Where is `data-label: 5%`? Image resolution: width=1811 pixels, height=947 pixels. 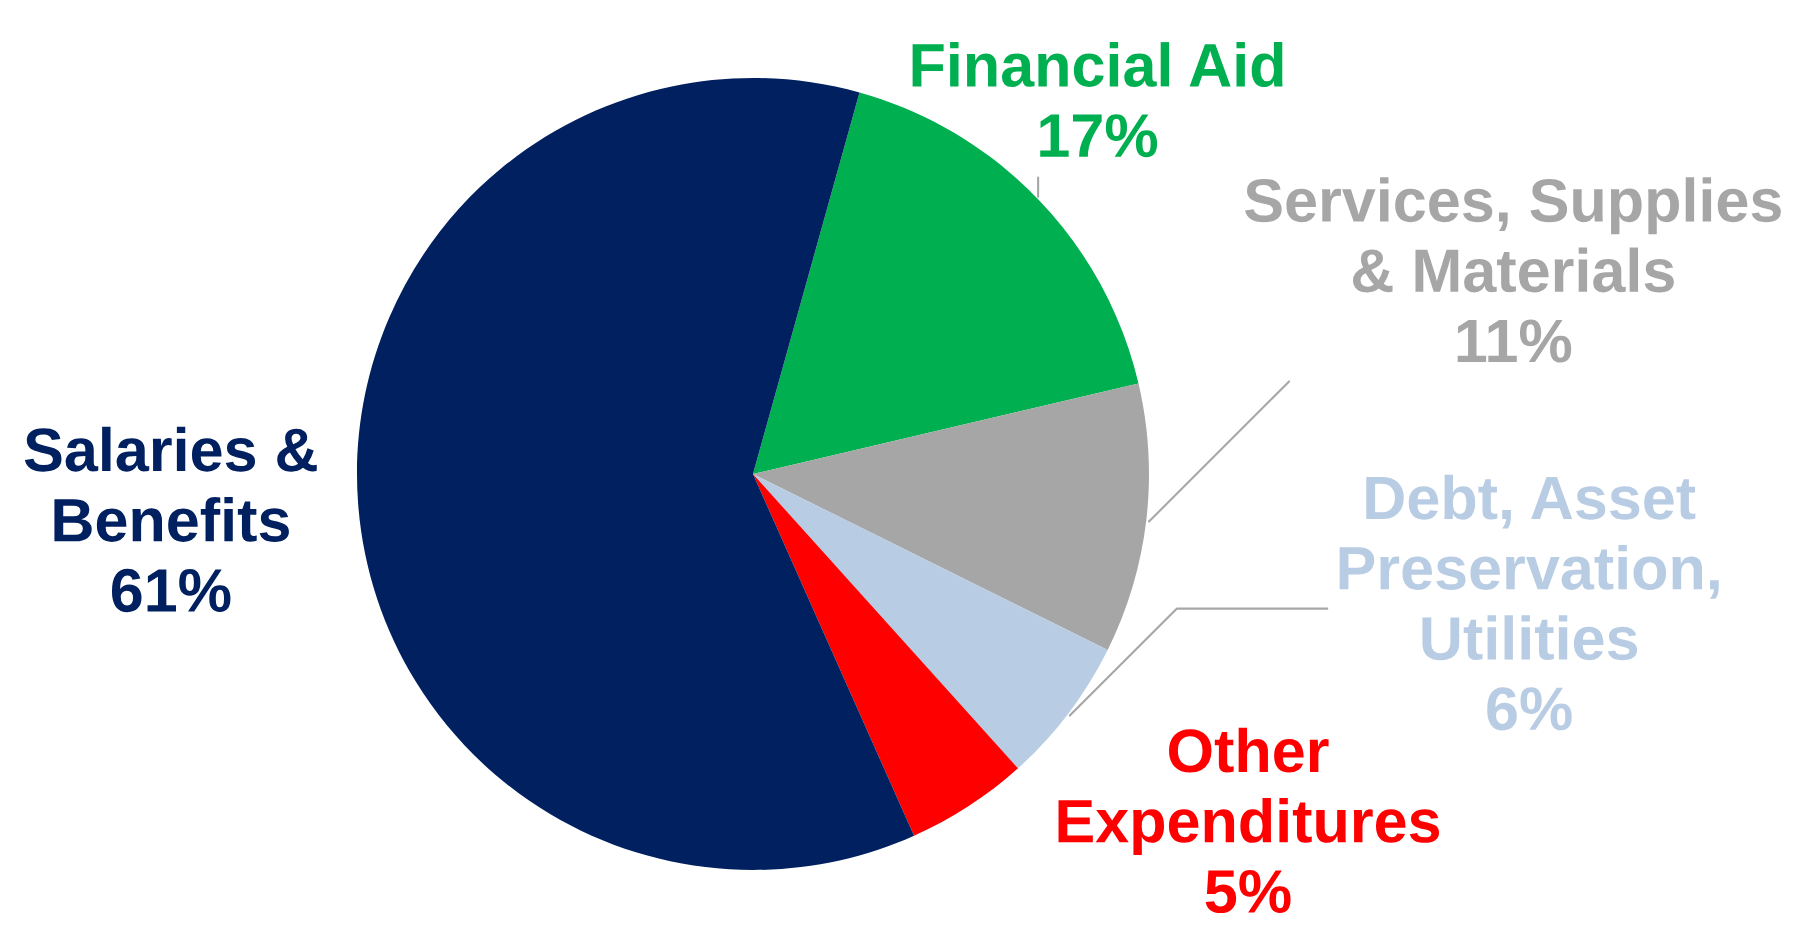 data-label: 5% is located at coordinates (1248, 891).